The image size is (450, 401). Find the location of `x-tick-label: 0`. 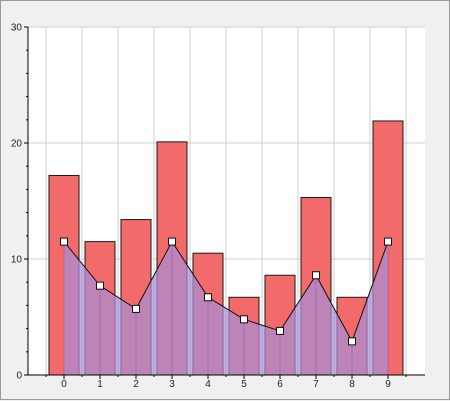

x-tick-label: 0 is located at coordinates (64, 384).